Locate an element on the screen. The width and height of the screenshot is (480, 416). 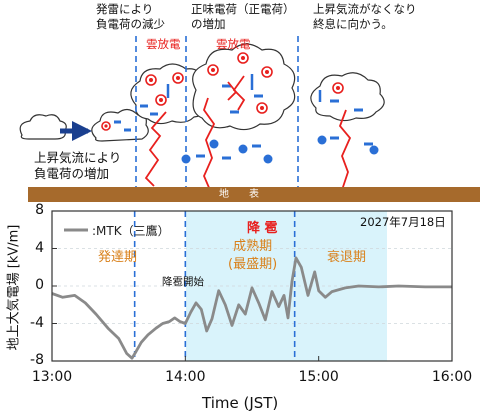
y-tick-label: -4 is located at coordinates (37, 322).